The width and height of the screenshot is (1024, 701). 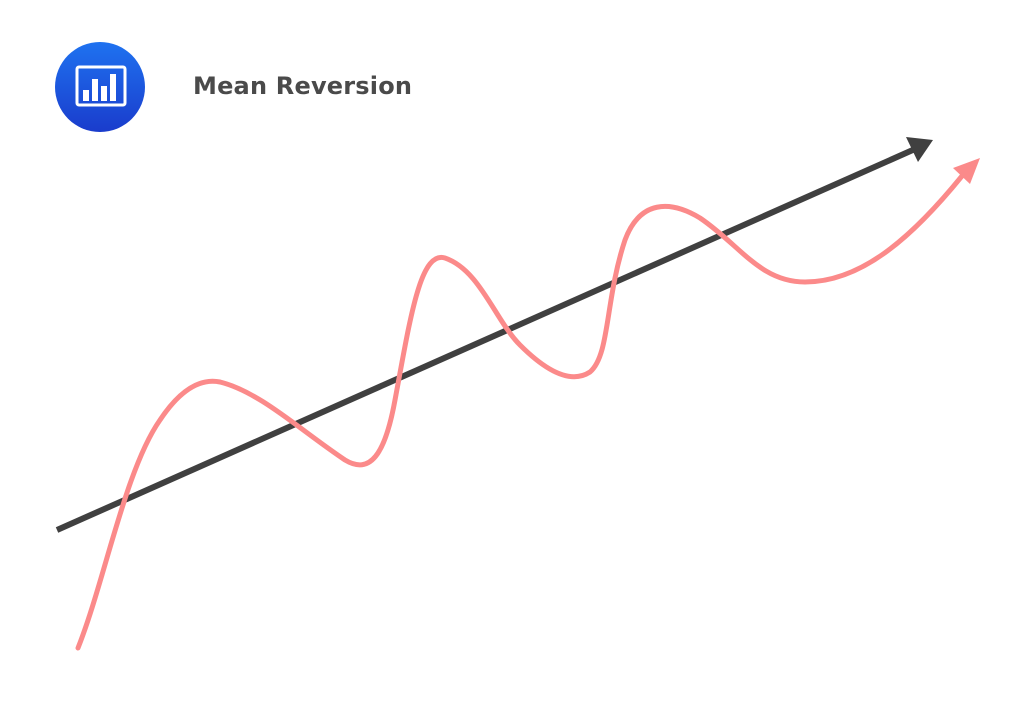 I want to click on price-arrowhead-icon, so click(x=966, y=171).